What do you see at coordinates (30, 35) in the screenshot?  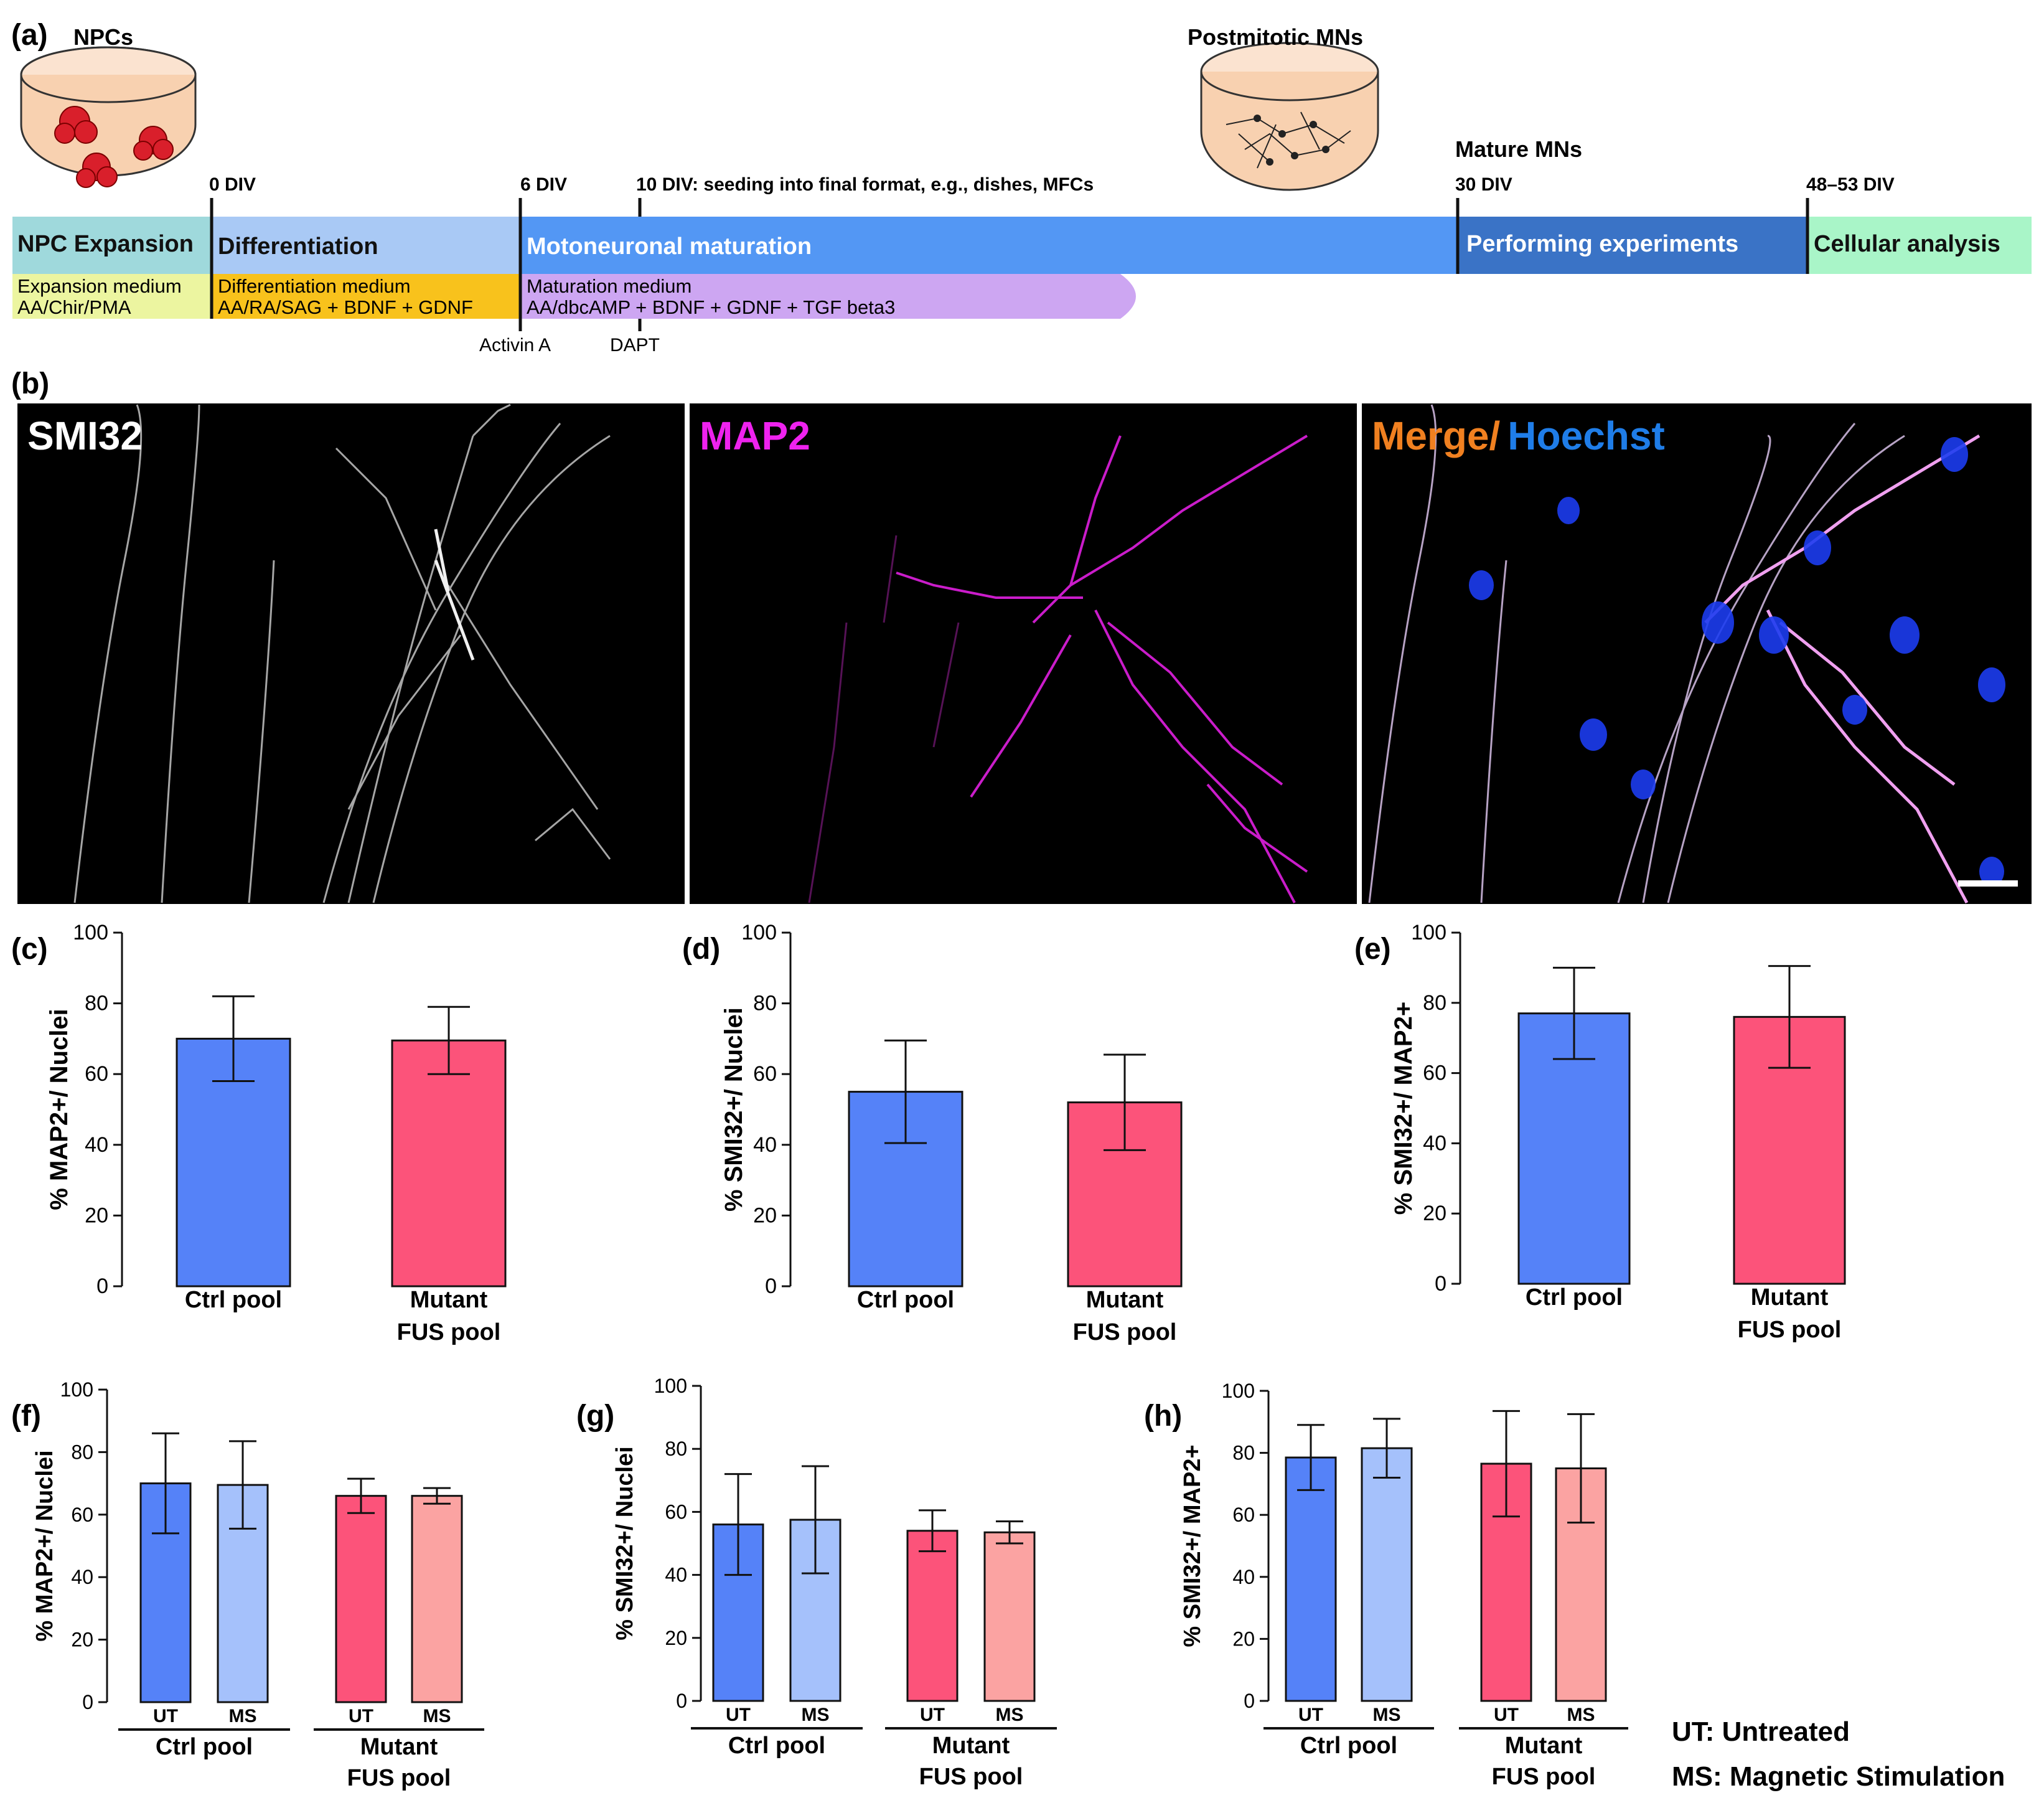 I see `panel-letter-a: (a)` at bounding box center [30, 35].